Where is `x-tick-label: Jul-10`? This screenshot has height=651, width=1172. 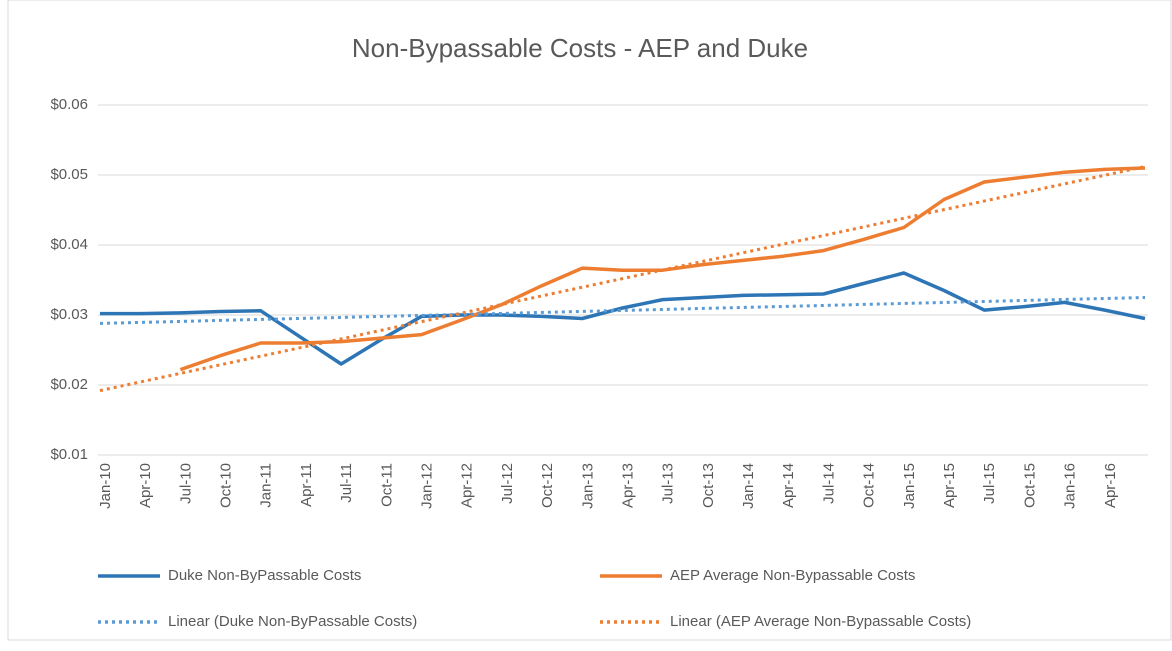 x-tick-label: Jul-10 is located at coordinates (185, 483).